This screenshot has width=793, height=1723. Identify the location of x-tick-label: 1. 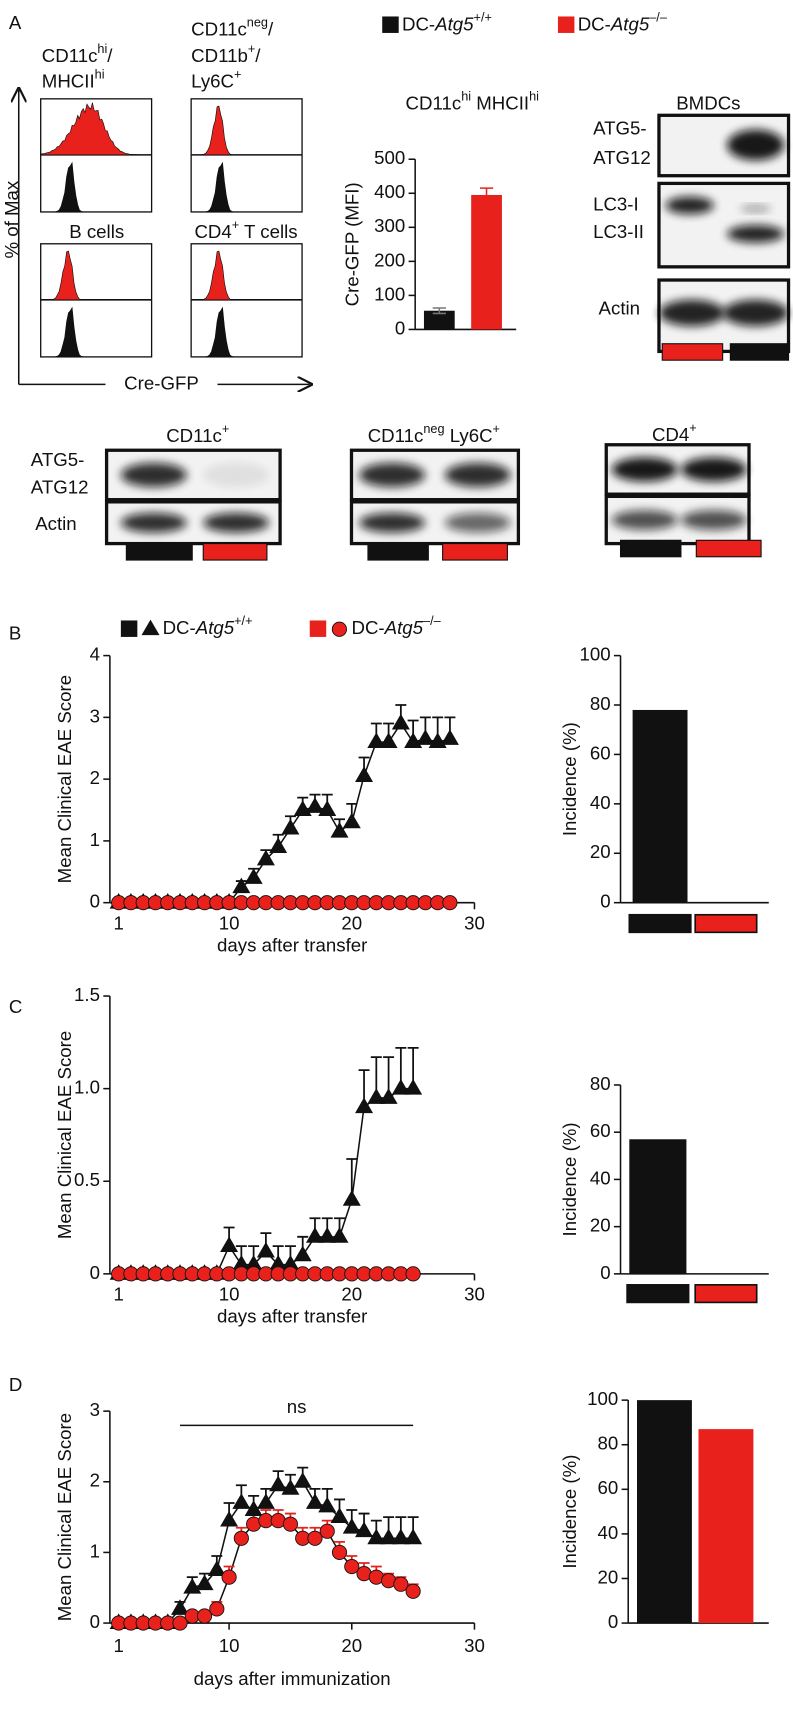
(118, 1294).